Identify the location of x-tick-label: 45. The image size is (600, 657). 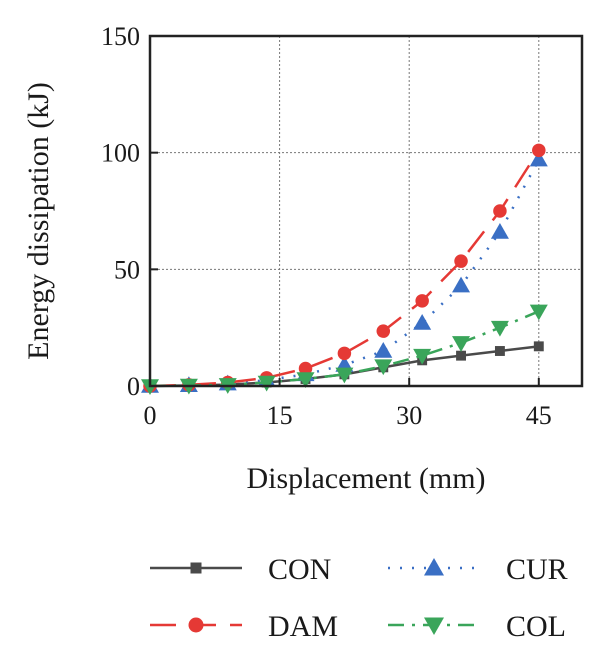
(539, 415).